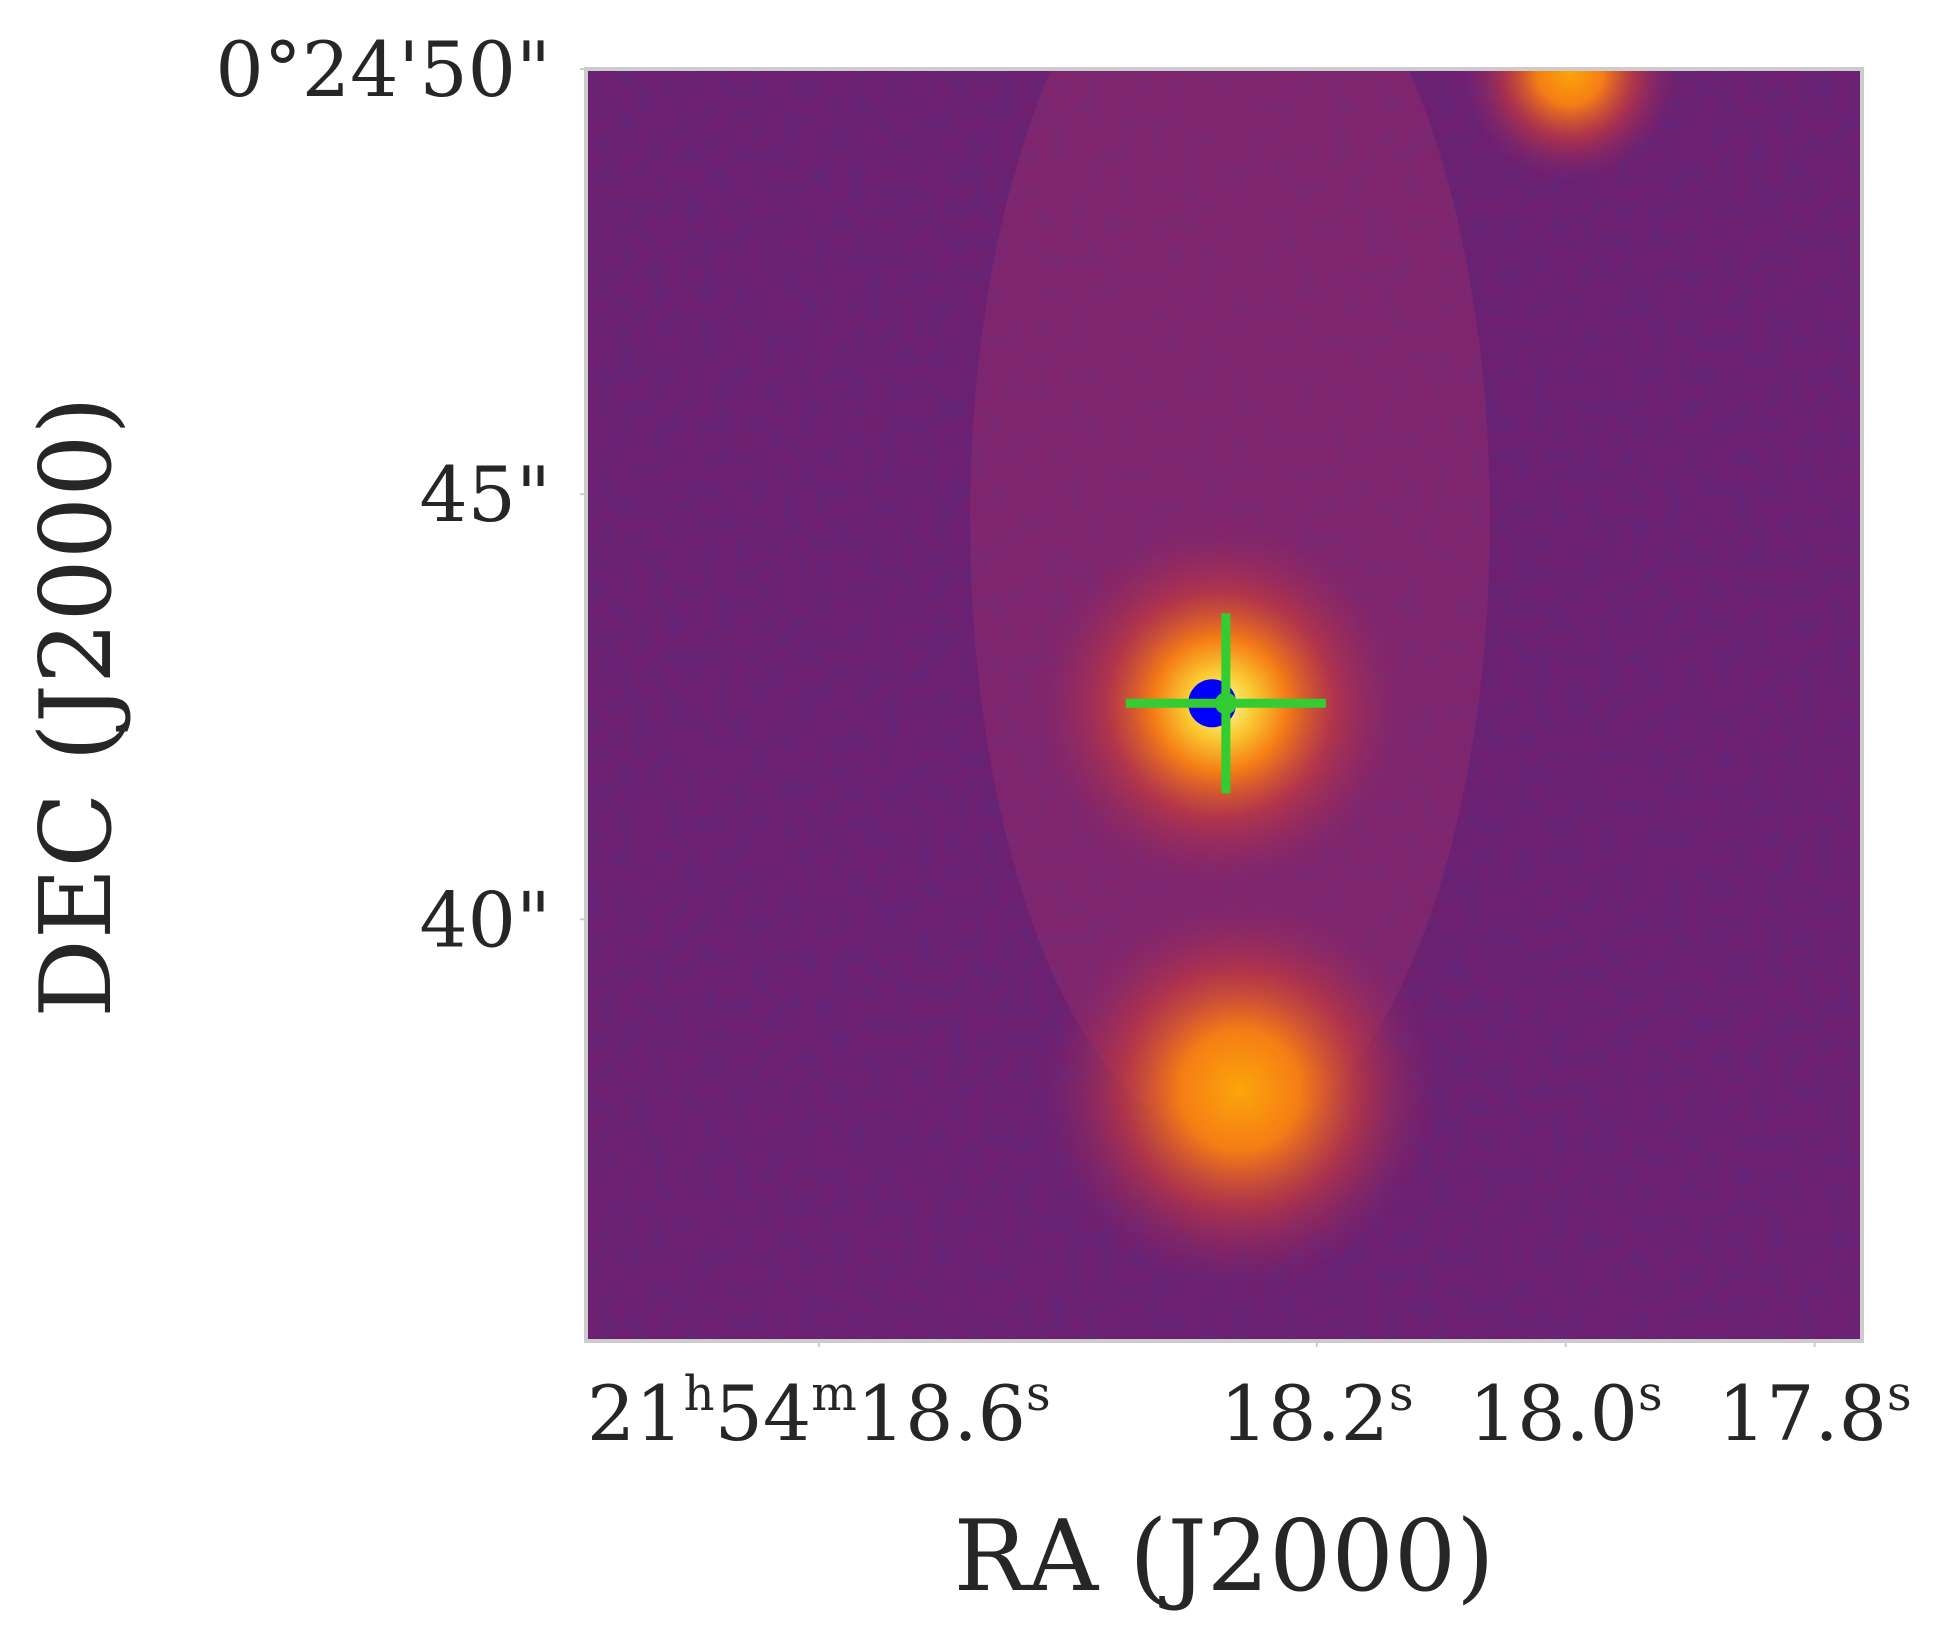  I want to click on cross-center, so click(1225, 703).